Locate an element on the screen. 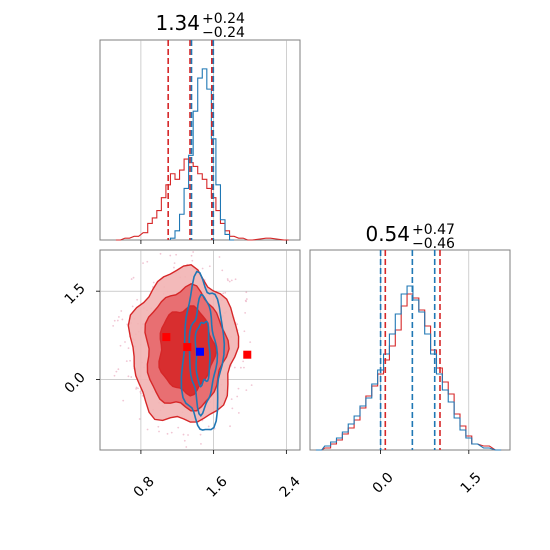 The width and height of the screenshot is (550, 550). panel3-xtick-1: 1.5 is located at coordinates (471, 483).